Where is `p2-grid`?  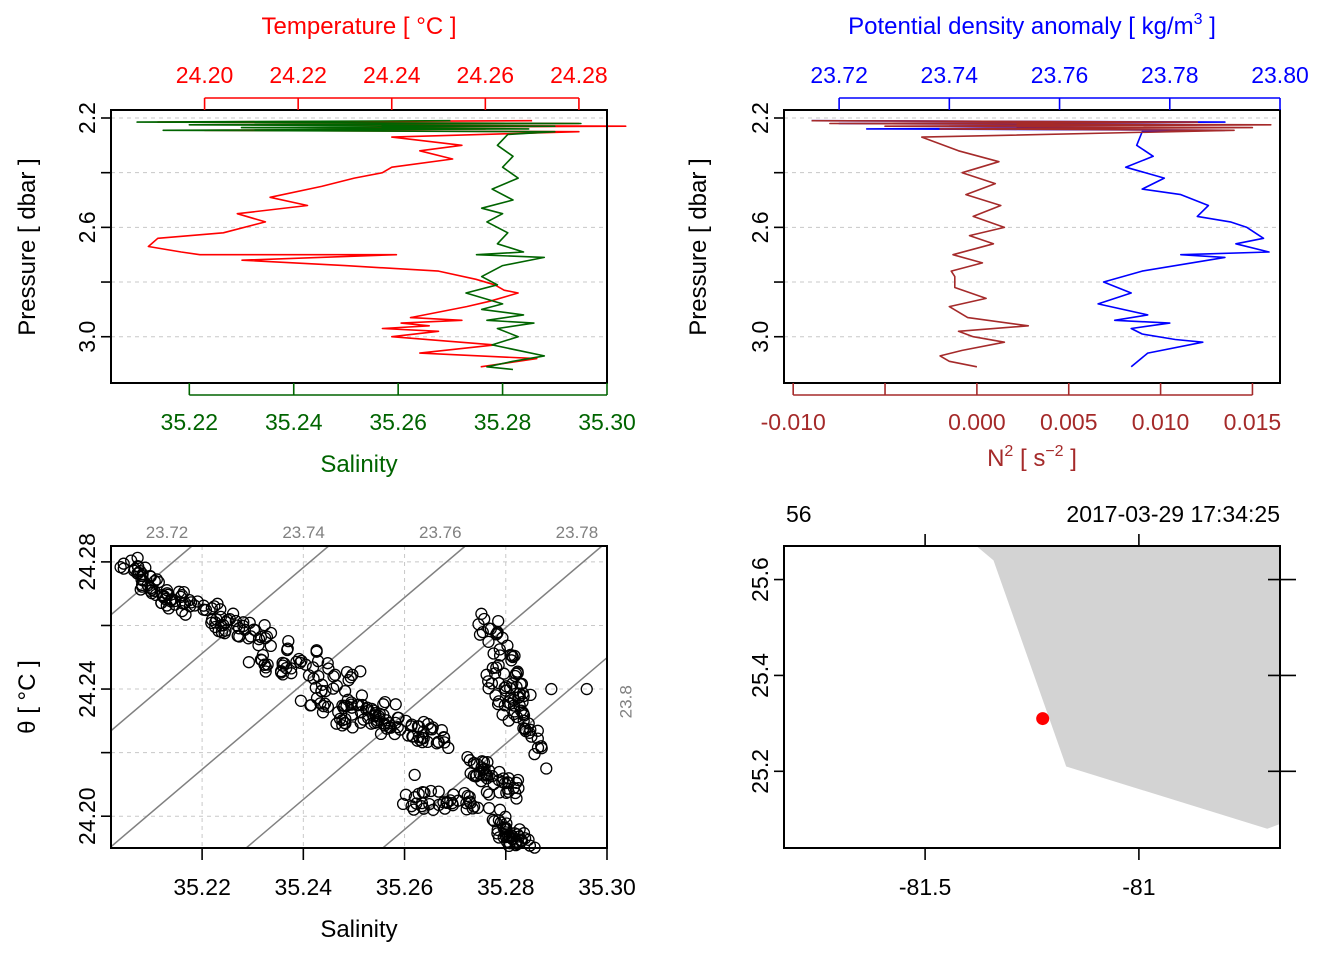 p2-grid is located at coordinates (1032, 227).